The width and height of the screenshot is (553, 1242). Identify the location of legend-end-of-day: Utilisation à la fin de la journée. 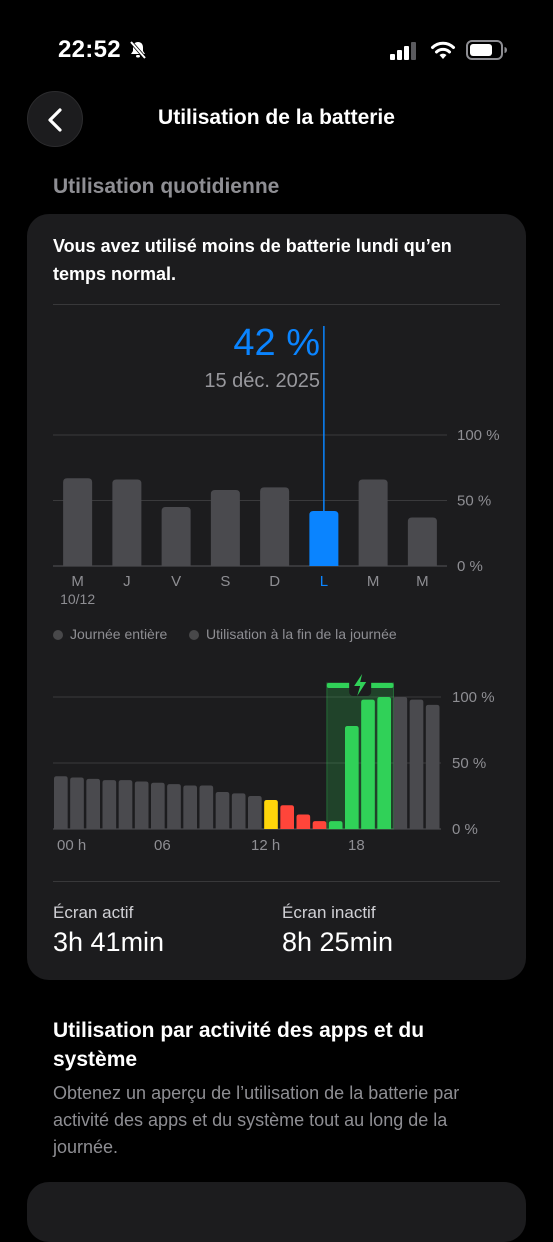
(293, 634).